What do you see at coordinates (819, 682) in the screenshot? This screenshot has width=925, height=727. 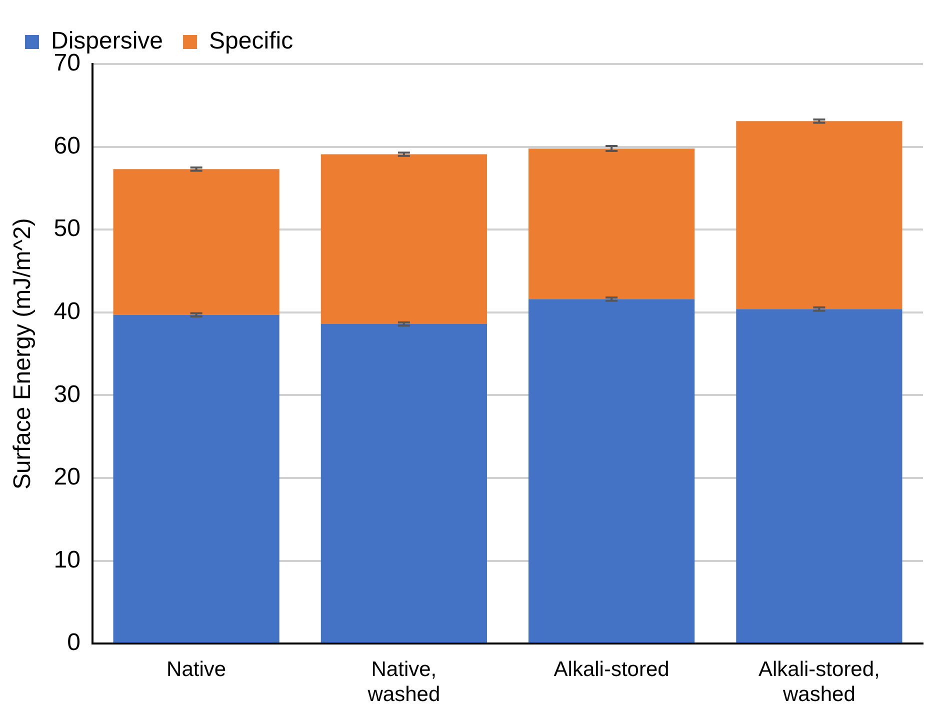 I see `x-tick-label: Alkali-stored, washed` at bounding box center [819, 682].